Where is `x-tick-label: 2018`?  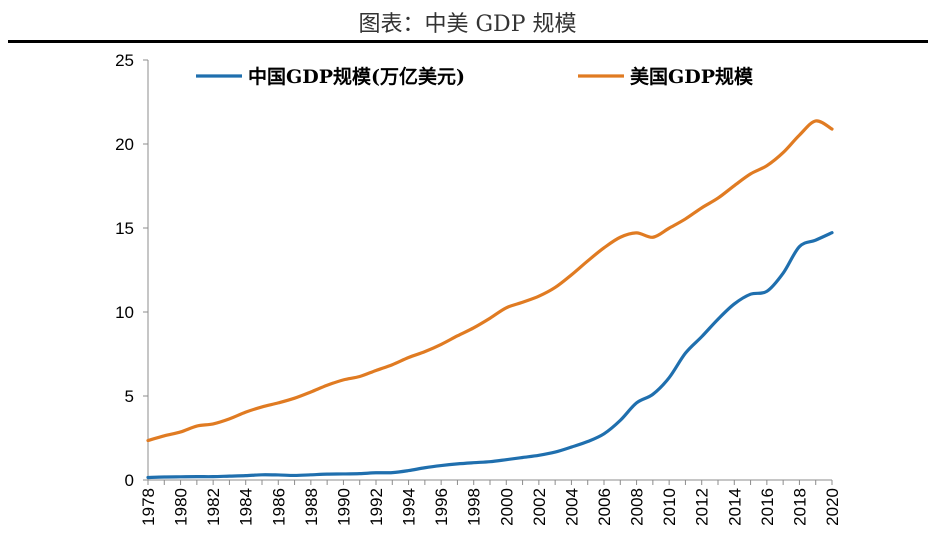
x-tick-label: 2018 is located at coordinates (799, 507).